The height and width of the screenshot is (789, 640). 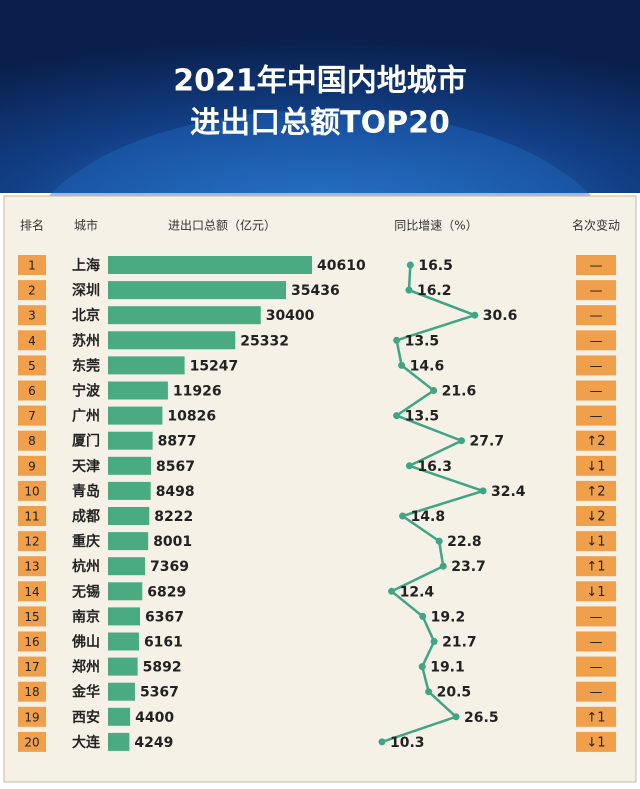 I want to click on category-label: 杭州, so click(x=86, y=566).